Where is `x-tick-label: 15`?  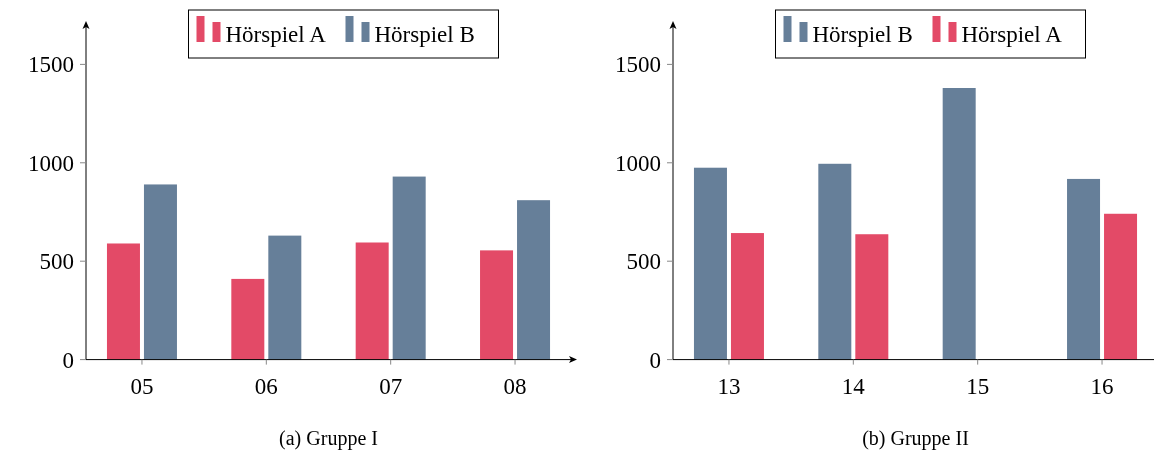
x-tick-label: 15 is located at coordinates (978, 386).